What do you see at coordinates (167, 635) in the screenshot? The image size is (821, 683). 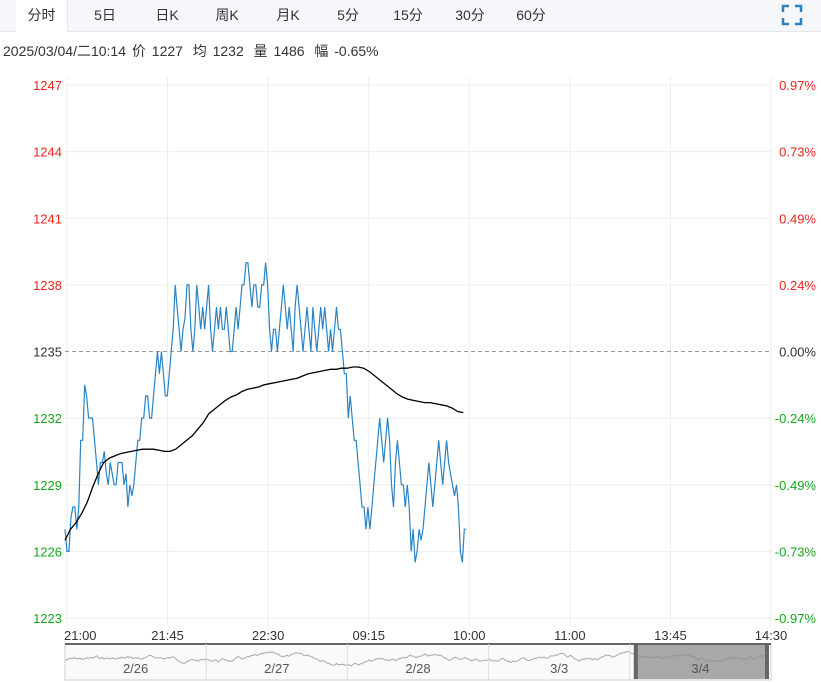 I see `x-tick-label: 21:45` at bounding box center [167, 635].